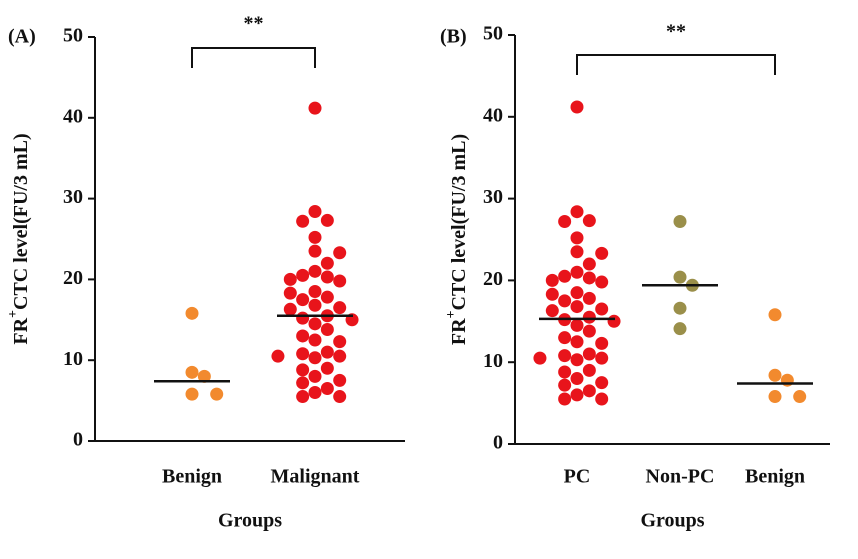 The image size is (858, 559). I want to click on panel-label: (B), so click(453, 37).